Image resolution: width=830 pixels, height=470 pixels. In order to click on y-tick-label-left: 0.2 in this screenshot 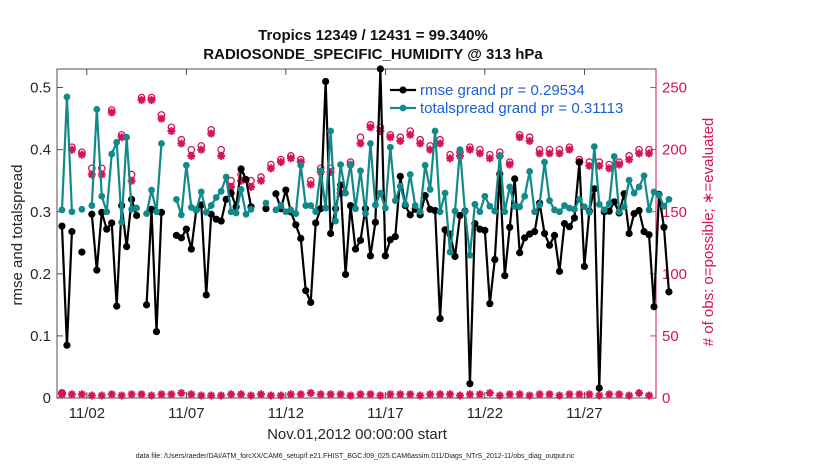, I will do `click(40, 274)`.